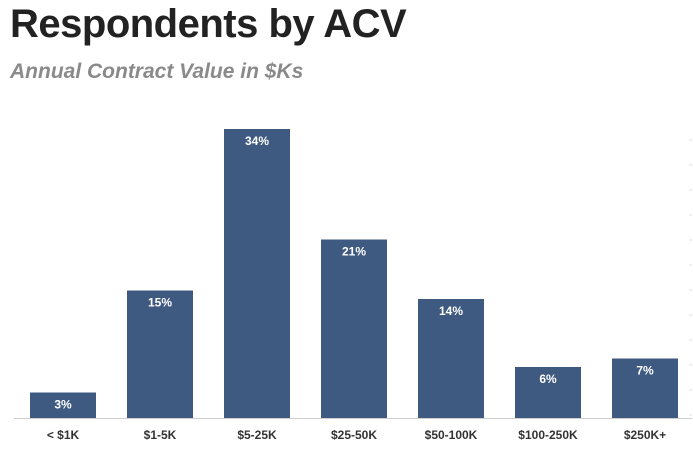 Image resolution: width=693 pixels, height=451 pixels. I want to click on x-tick-label: $25-50K, so click(354, 435).